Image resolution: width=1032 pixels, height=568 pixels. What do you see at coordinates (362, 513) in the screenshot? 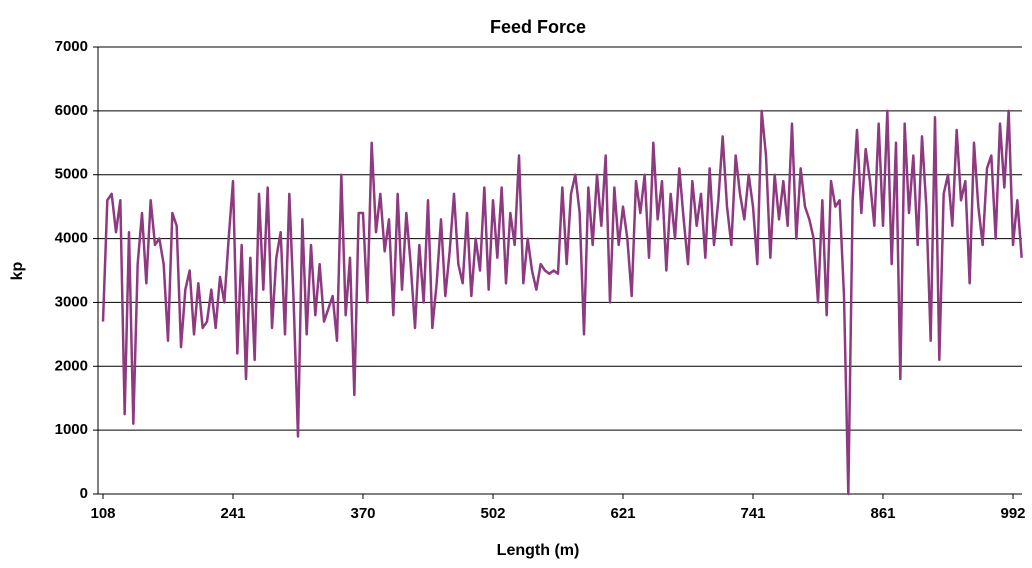
I see `x-tick-label: 370` at bounding box center [362, 513].